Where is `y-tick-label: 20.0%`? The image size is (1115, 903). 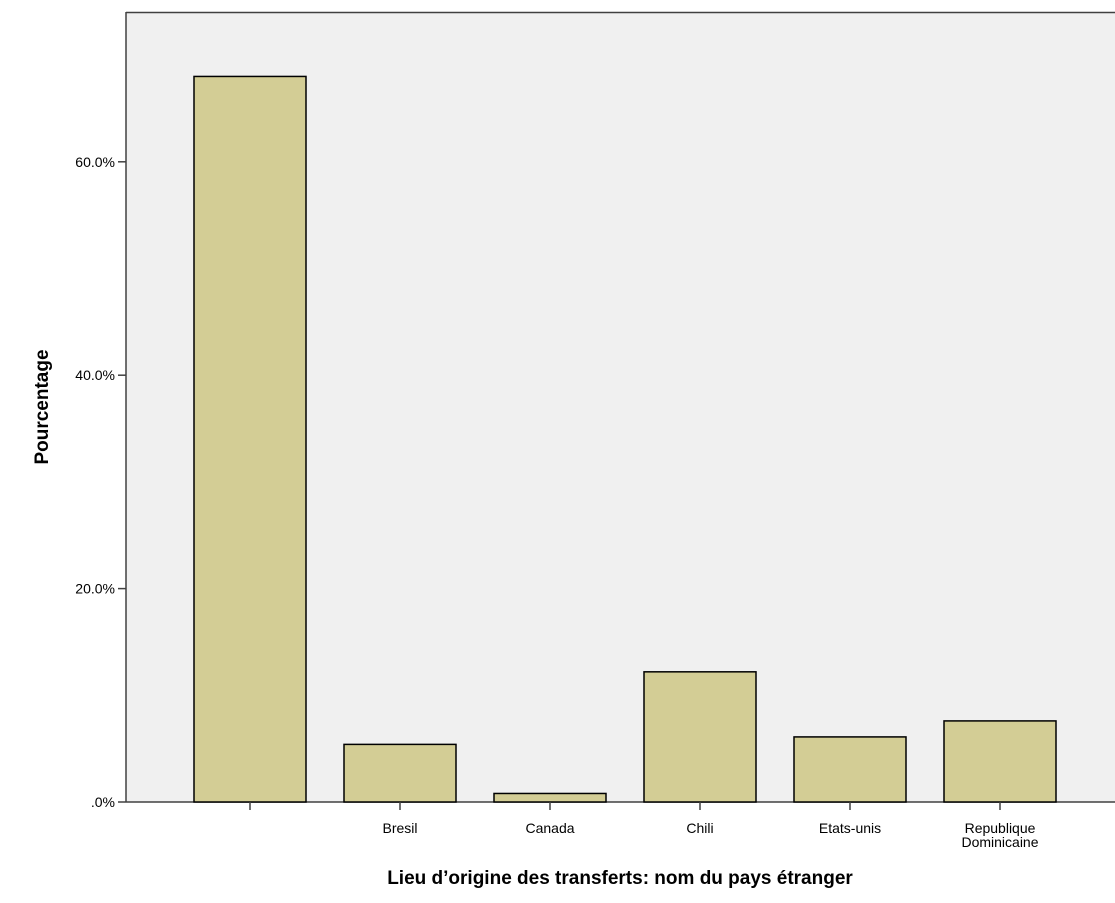 y-tick-label: 20.0% is located at coordinates (95, 589).